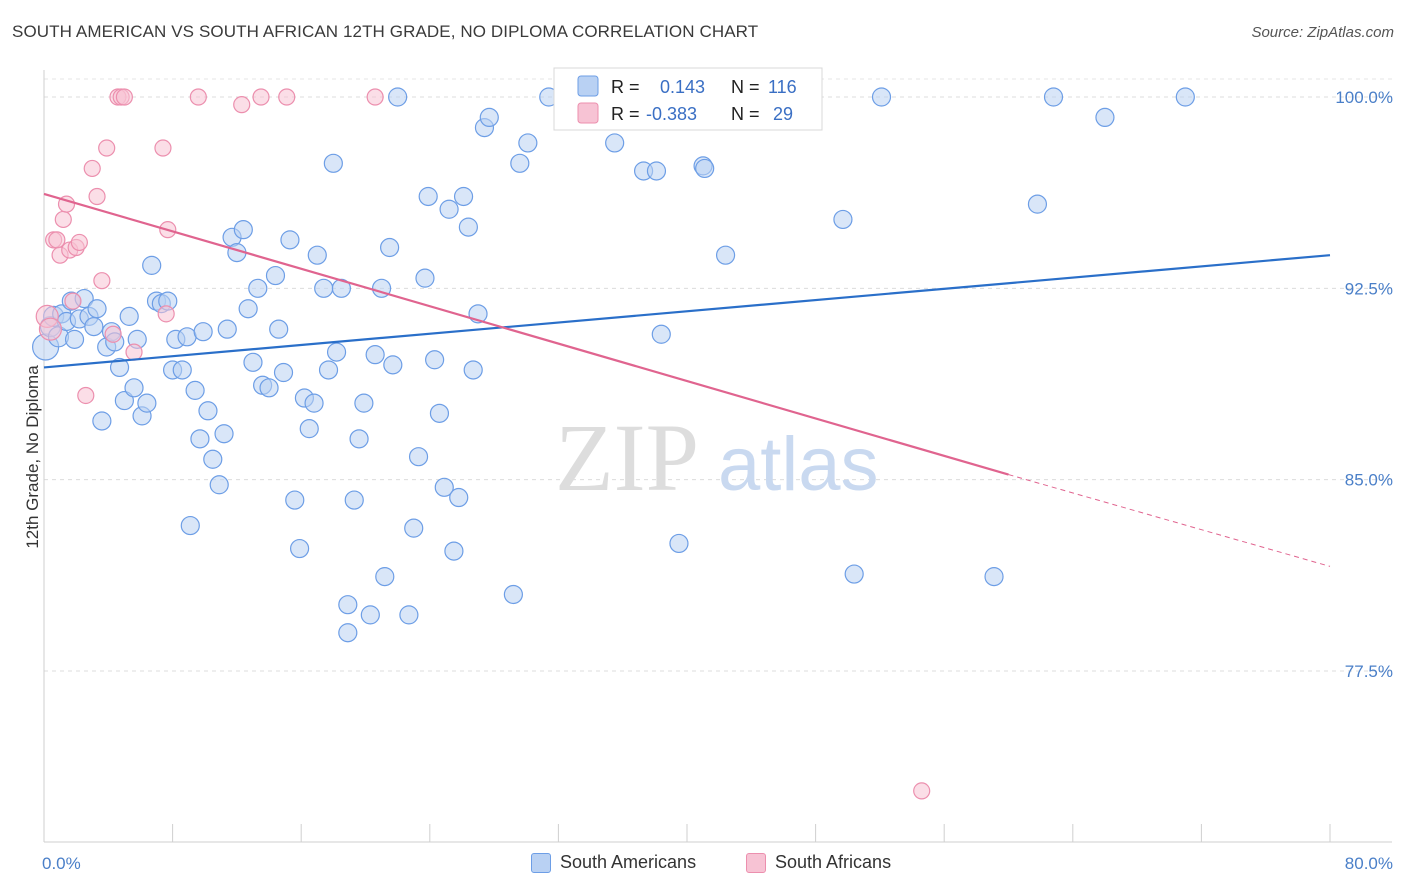 The image size is (1406, 892). I want to click on bottom-legend-south-africans: South Africans, so click(818, 862).